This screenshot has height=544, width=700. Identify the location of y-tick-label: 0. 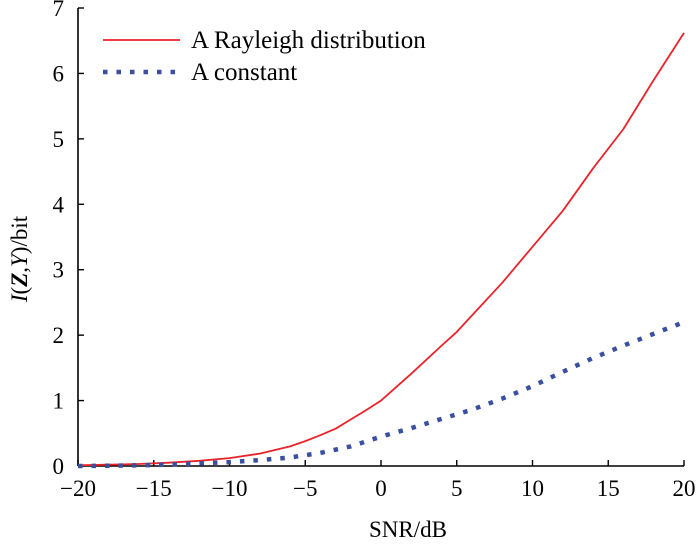
(59, 466).